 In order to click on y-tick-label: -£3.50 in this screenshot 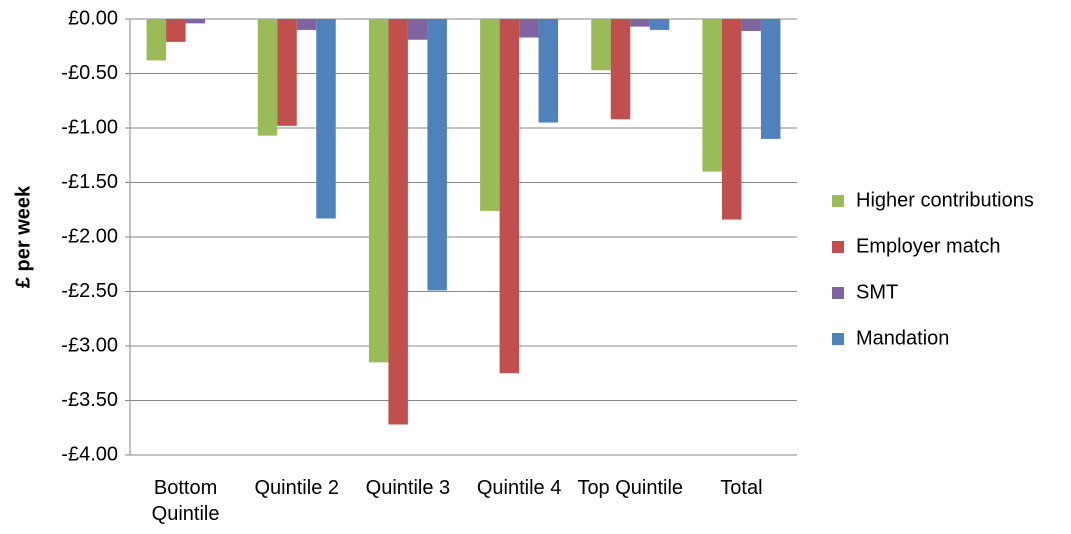, I will do `click(89, 400)`.